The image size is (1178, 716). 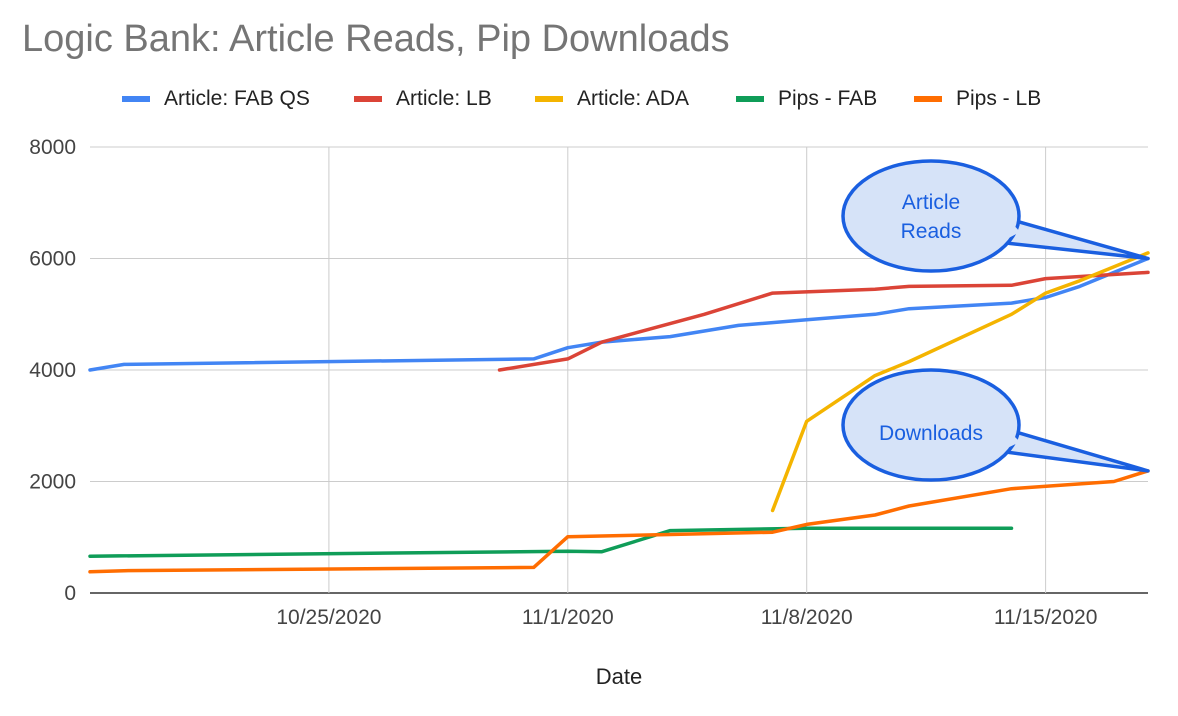 What do you see at coordinates (619, 521) in the screenshot?
I see `series-line-pips-lb` at bounding box center [619, 521].